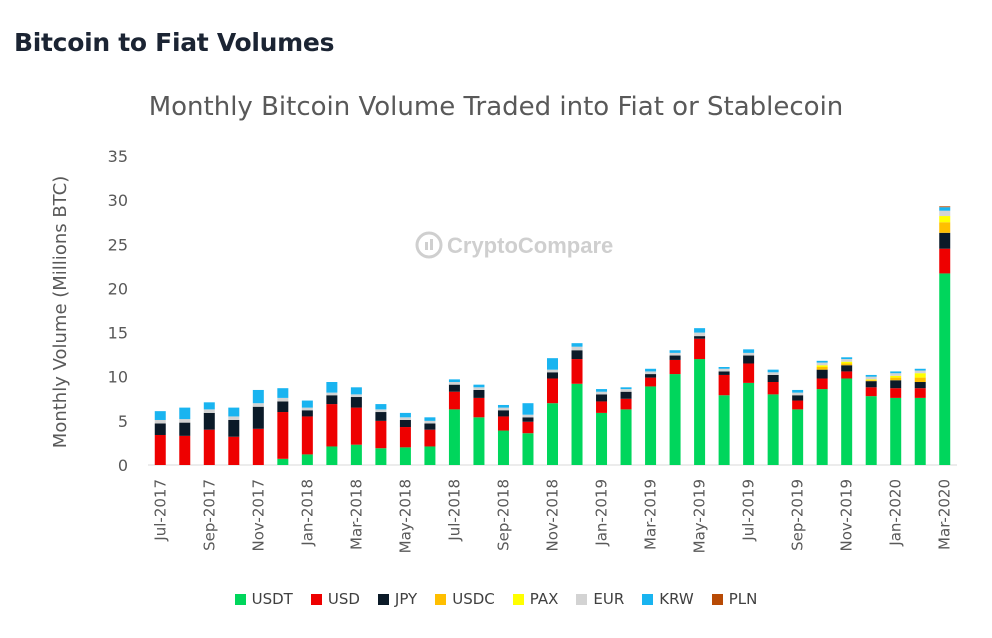 This screenshot has width=992, height=638. I want to click on y-tick-label: 30, so click(118, 200).